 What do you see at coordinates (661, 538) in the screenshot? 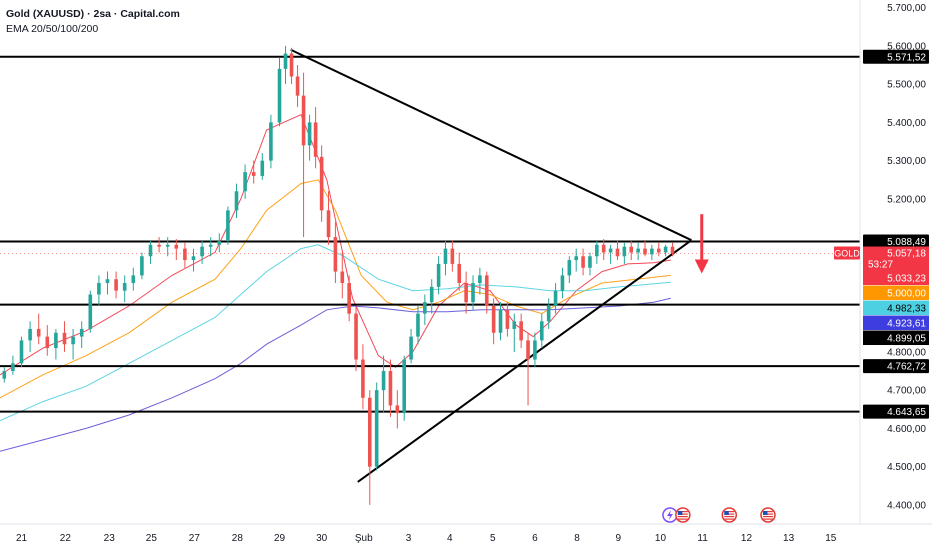
I see `time-tick-label: 10` at bounding box center [661, 538].